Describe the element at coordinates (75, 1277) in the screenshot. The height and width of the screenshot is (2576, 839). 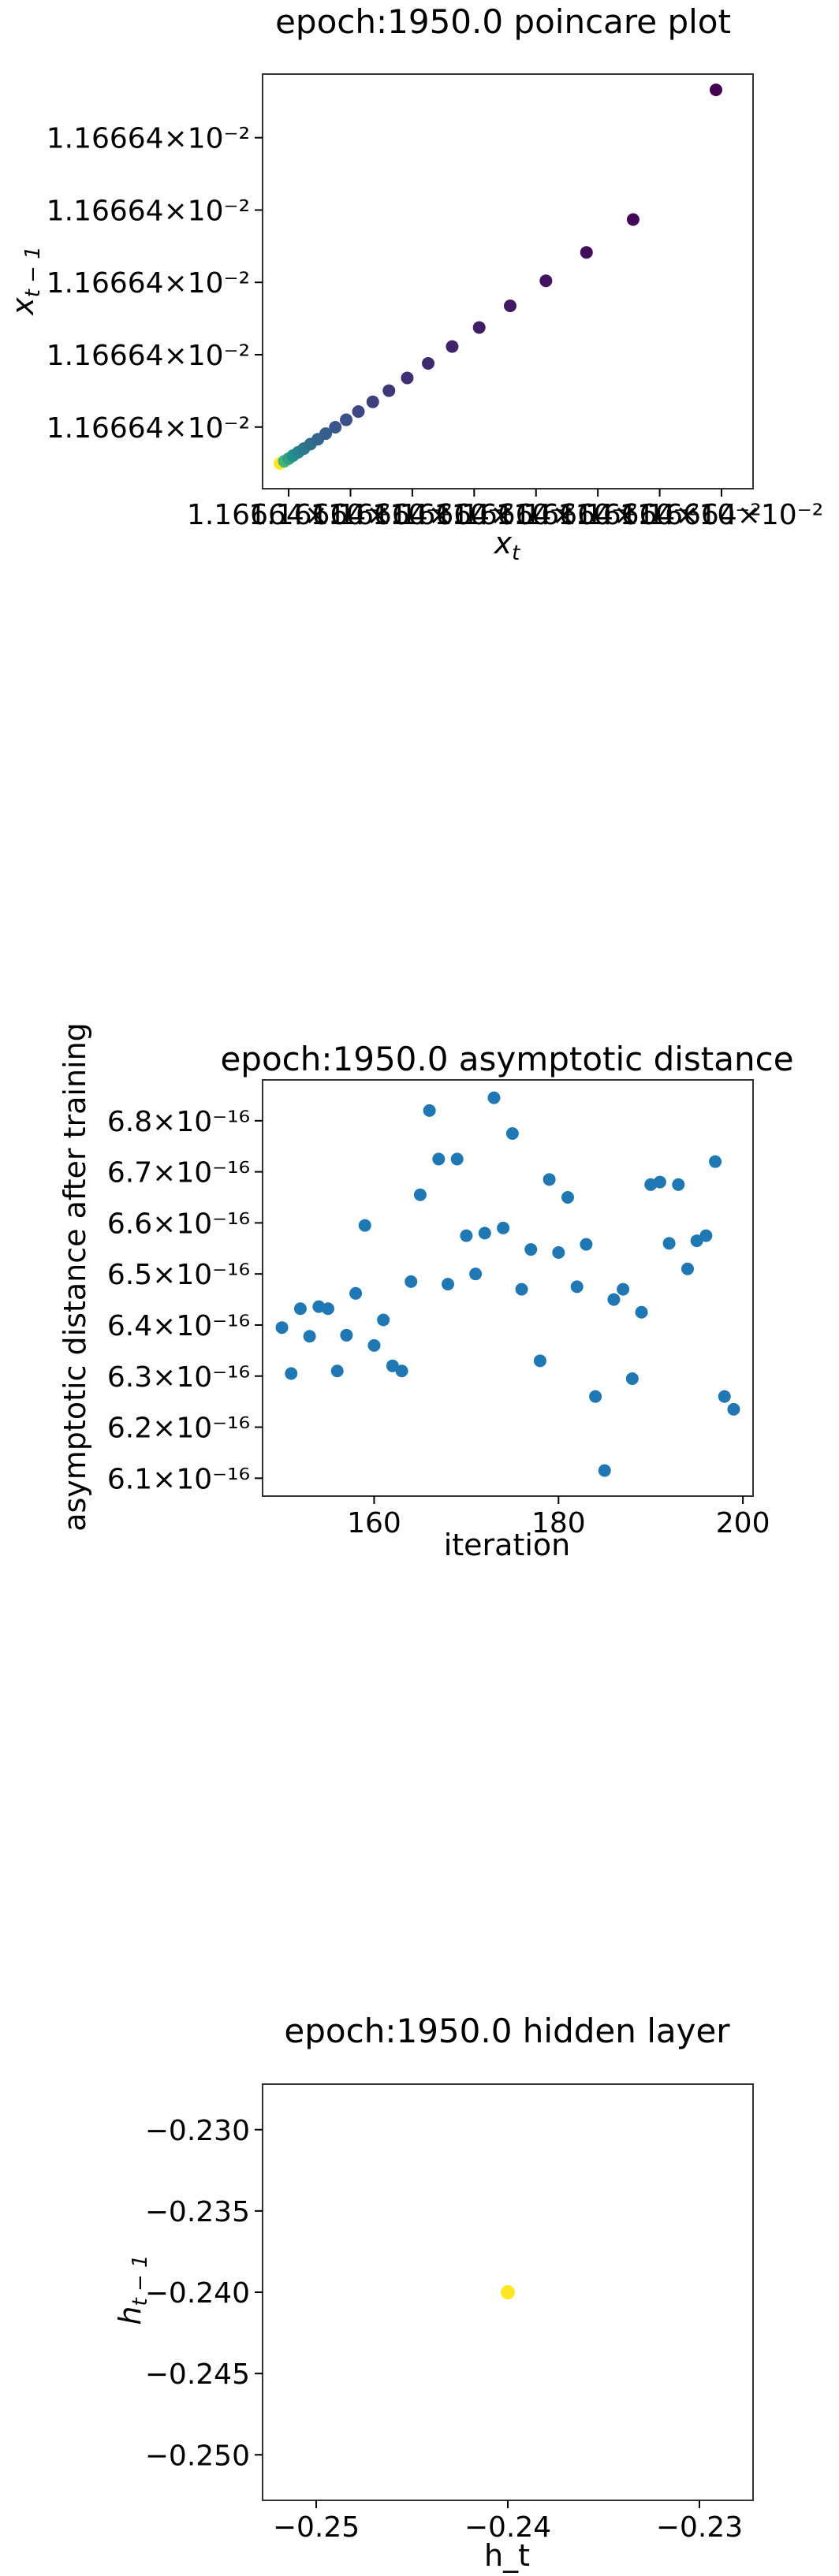
I see `y-axis-label: asymptotic distance after training` at that location.